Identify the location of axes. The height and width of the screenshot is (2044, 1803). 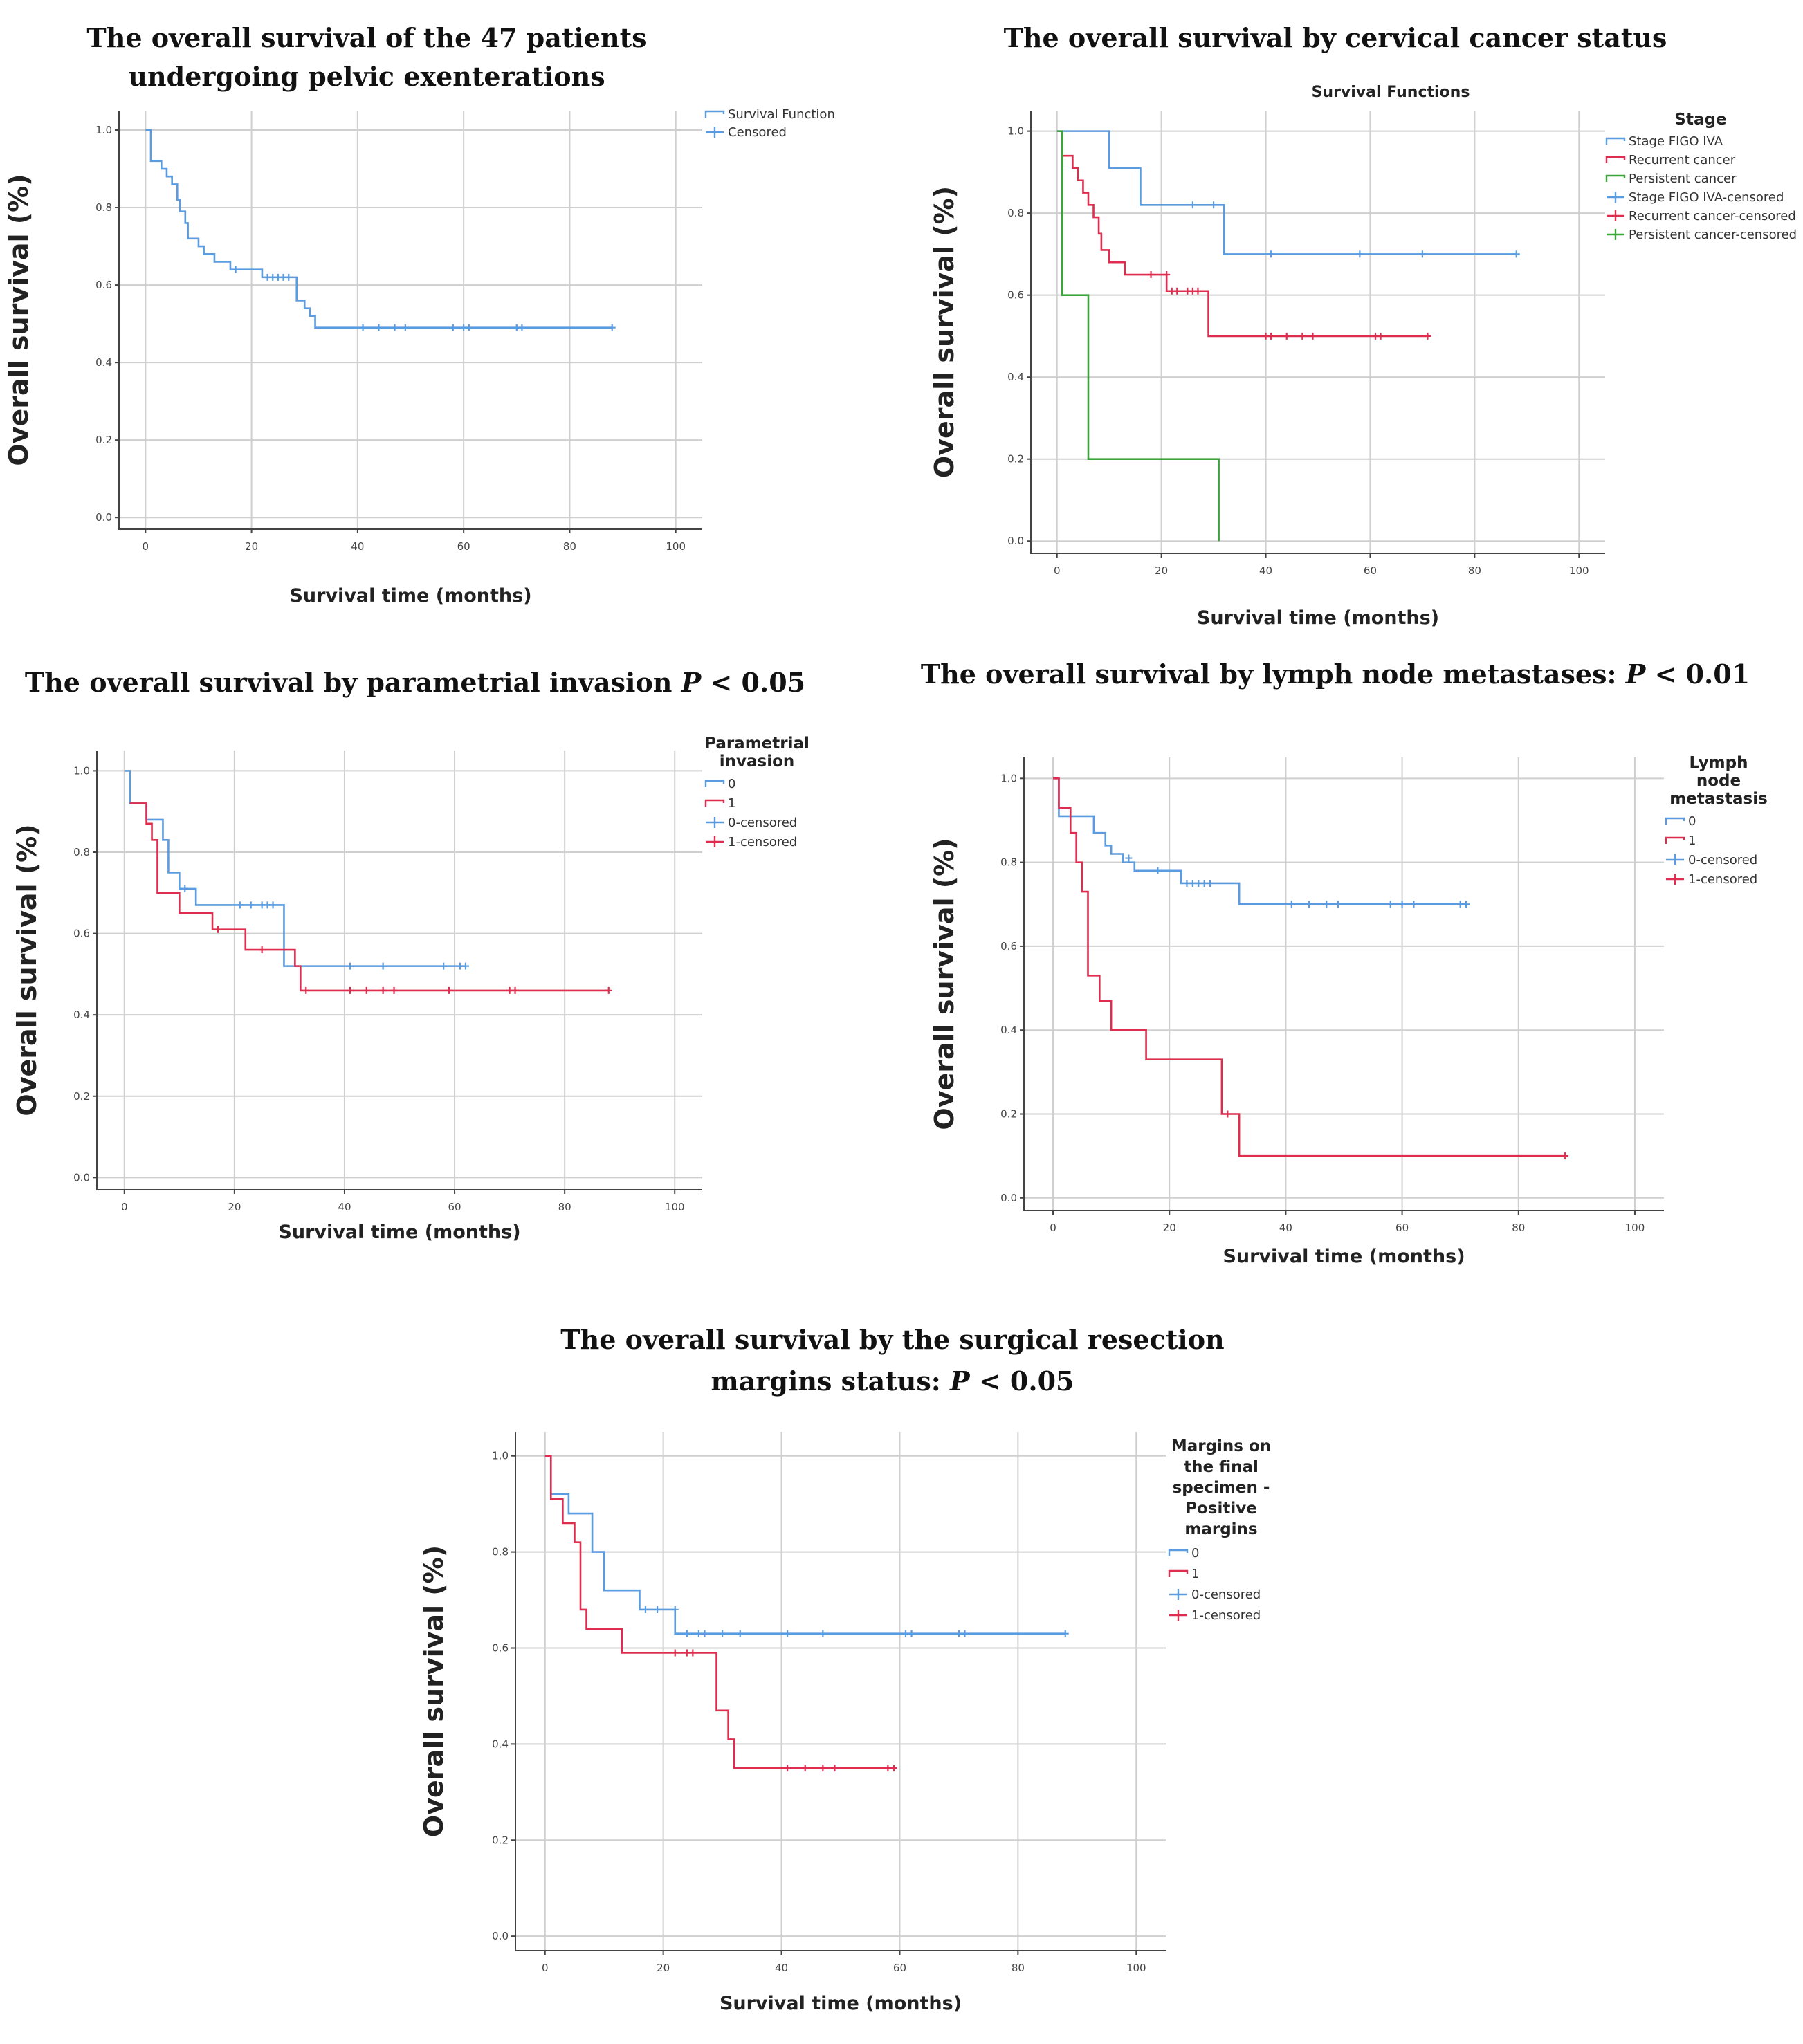
(1343, 984).